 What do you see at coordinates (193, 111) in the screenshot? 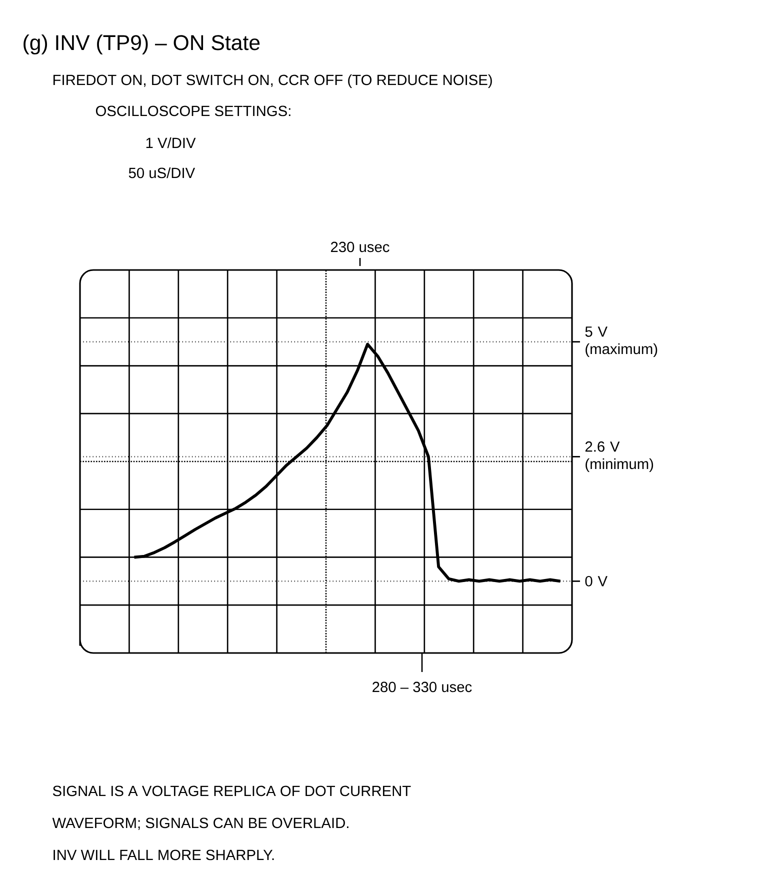
I see `text: OSCILLOSCOPE SETTINGS:` at bounding box center [193, 111].